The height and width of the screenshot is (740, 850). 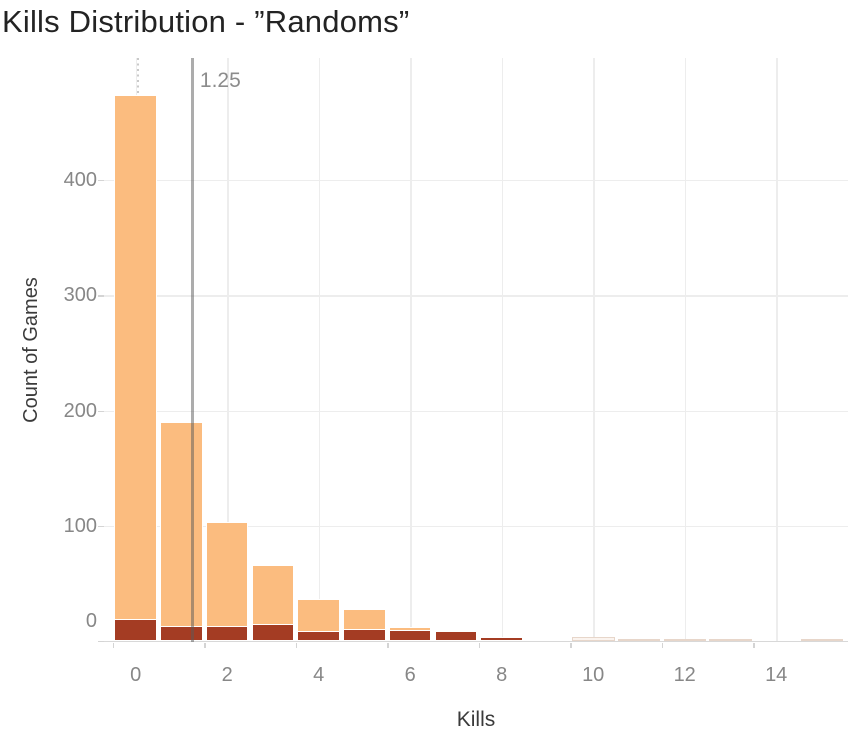 What do you see at coordinates (91, 621) in the screenshot?
I see `y-tick-label: 0` at bounding box center [91, 621].